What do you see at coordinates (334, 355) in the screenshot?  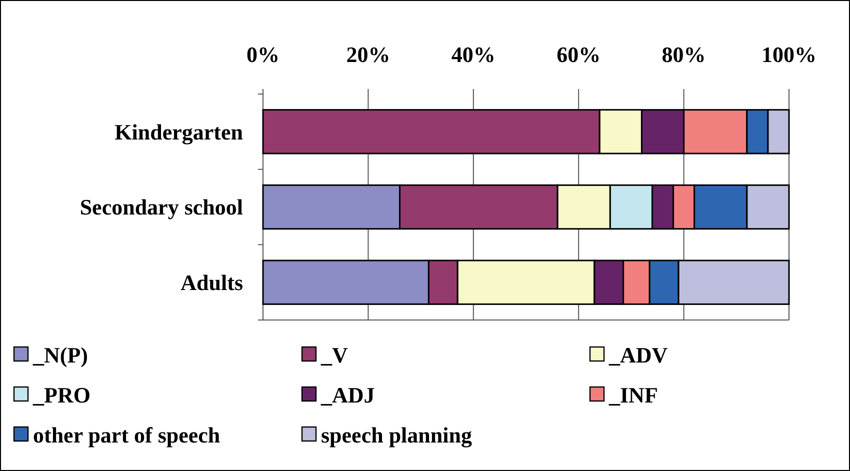 I see `legend-label: _V` at bounding box center [334, 355].